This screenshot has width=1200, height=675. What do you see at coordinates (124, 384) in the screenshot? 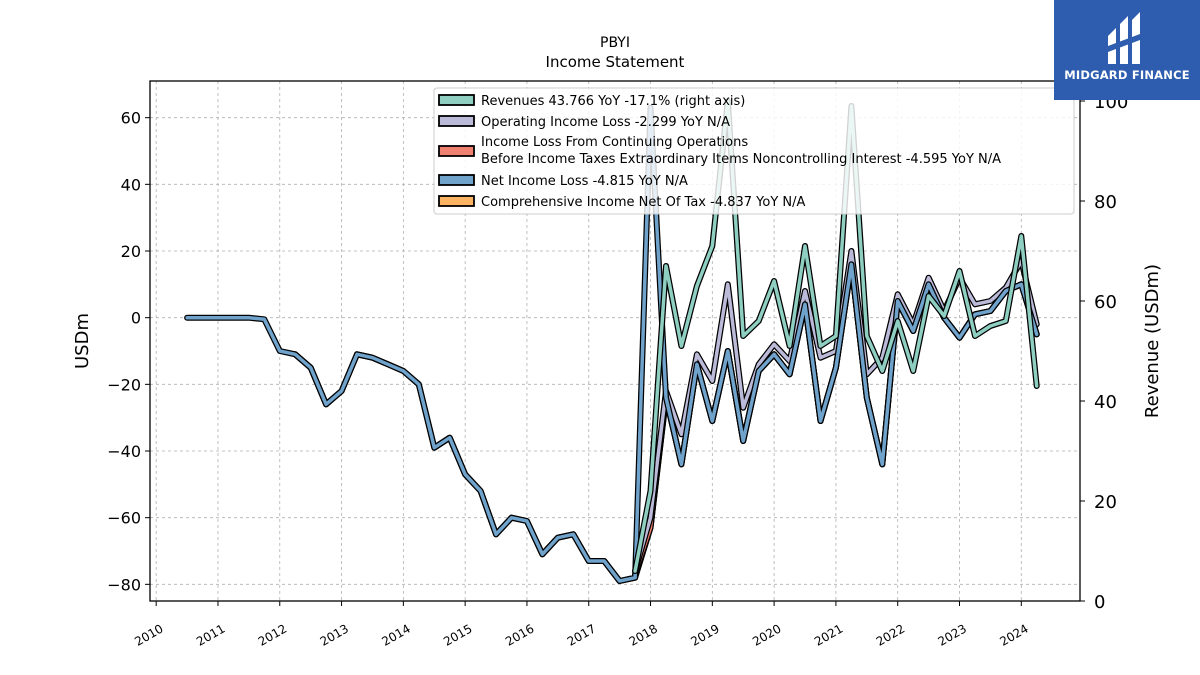
I see `left-tick-label-4: −20` at bounding box center [124, 384].